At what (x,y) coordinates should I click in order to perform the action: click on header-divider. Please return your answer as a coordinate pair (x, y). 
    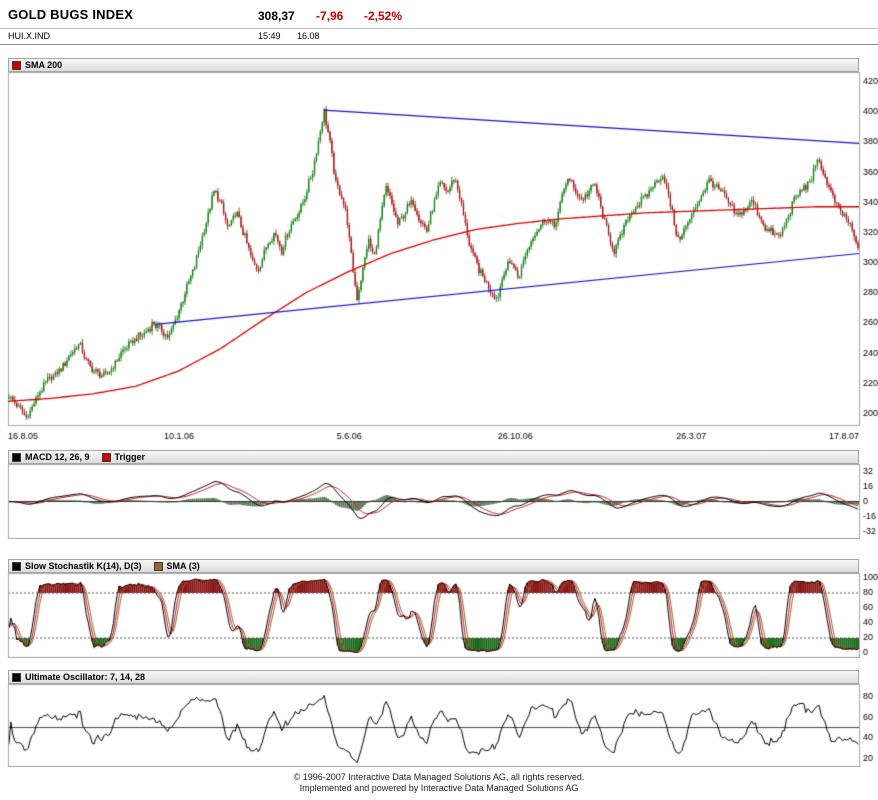
    Looking at the image, I should click on (439, 28).